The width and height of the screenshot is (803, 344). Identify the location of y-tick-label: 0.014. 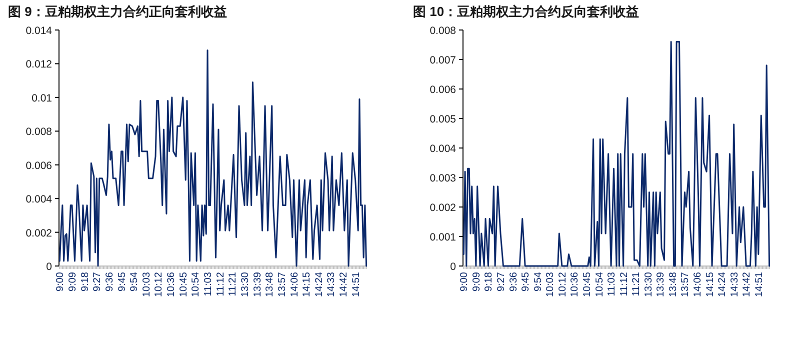
(39, 31).